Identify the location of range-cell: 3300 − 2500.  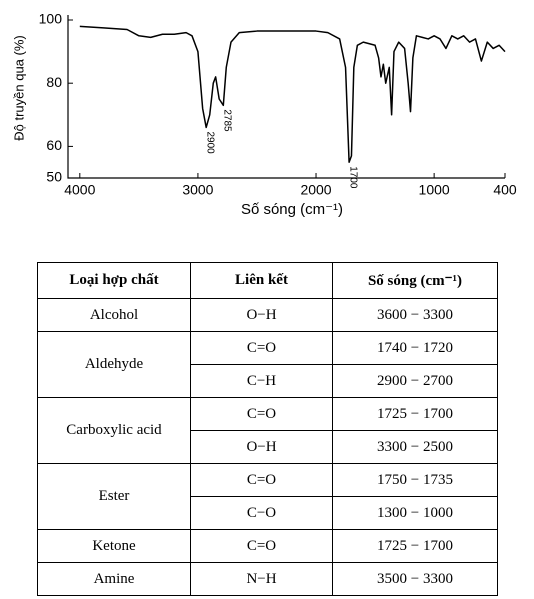
(415, 447).